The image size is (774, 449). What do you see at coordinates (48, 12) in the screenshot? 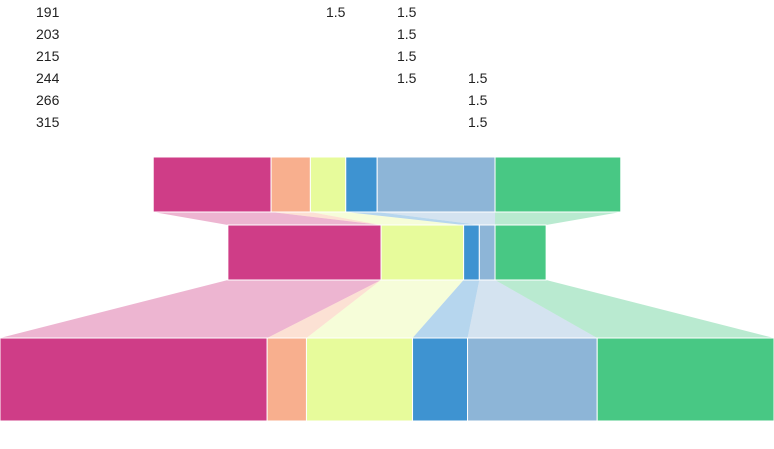
I see `row-label: 191` at bounding box center [48, 12].